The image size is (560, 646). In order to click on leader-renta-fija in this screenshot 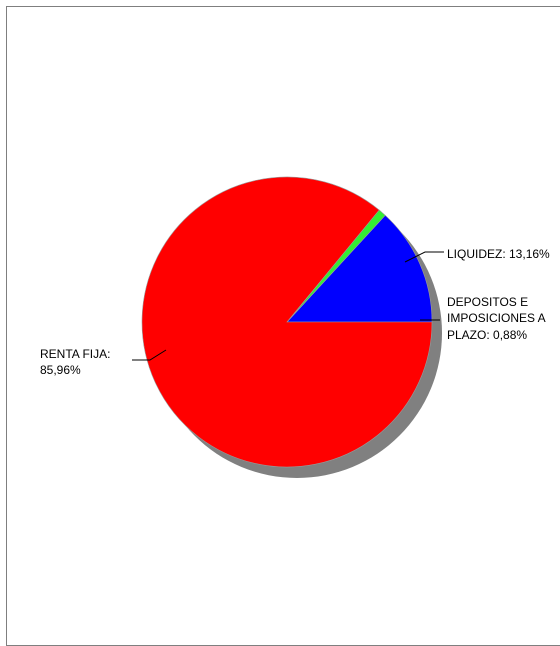, I will do `click(149, 355)`.